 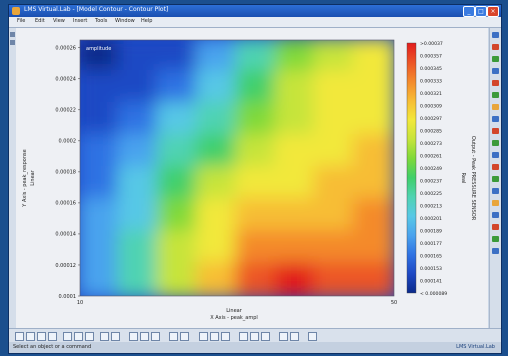 I want to click on y-tick-label: 0.00016, so click(x=65, y=204).